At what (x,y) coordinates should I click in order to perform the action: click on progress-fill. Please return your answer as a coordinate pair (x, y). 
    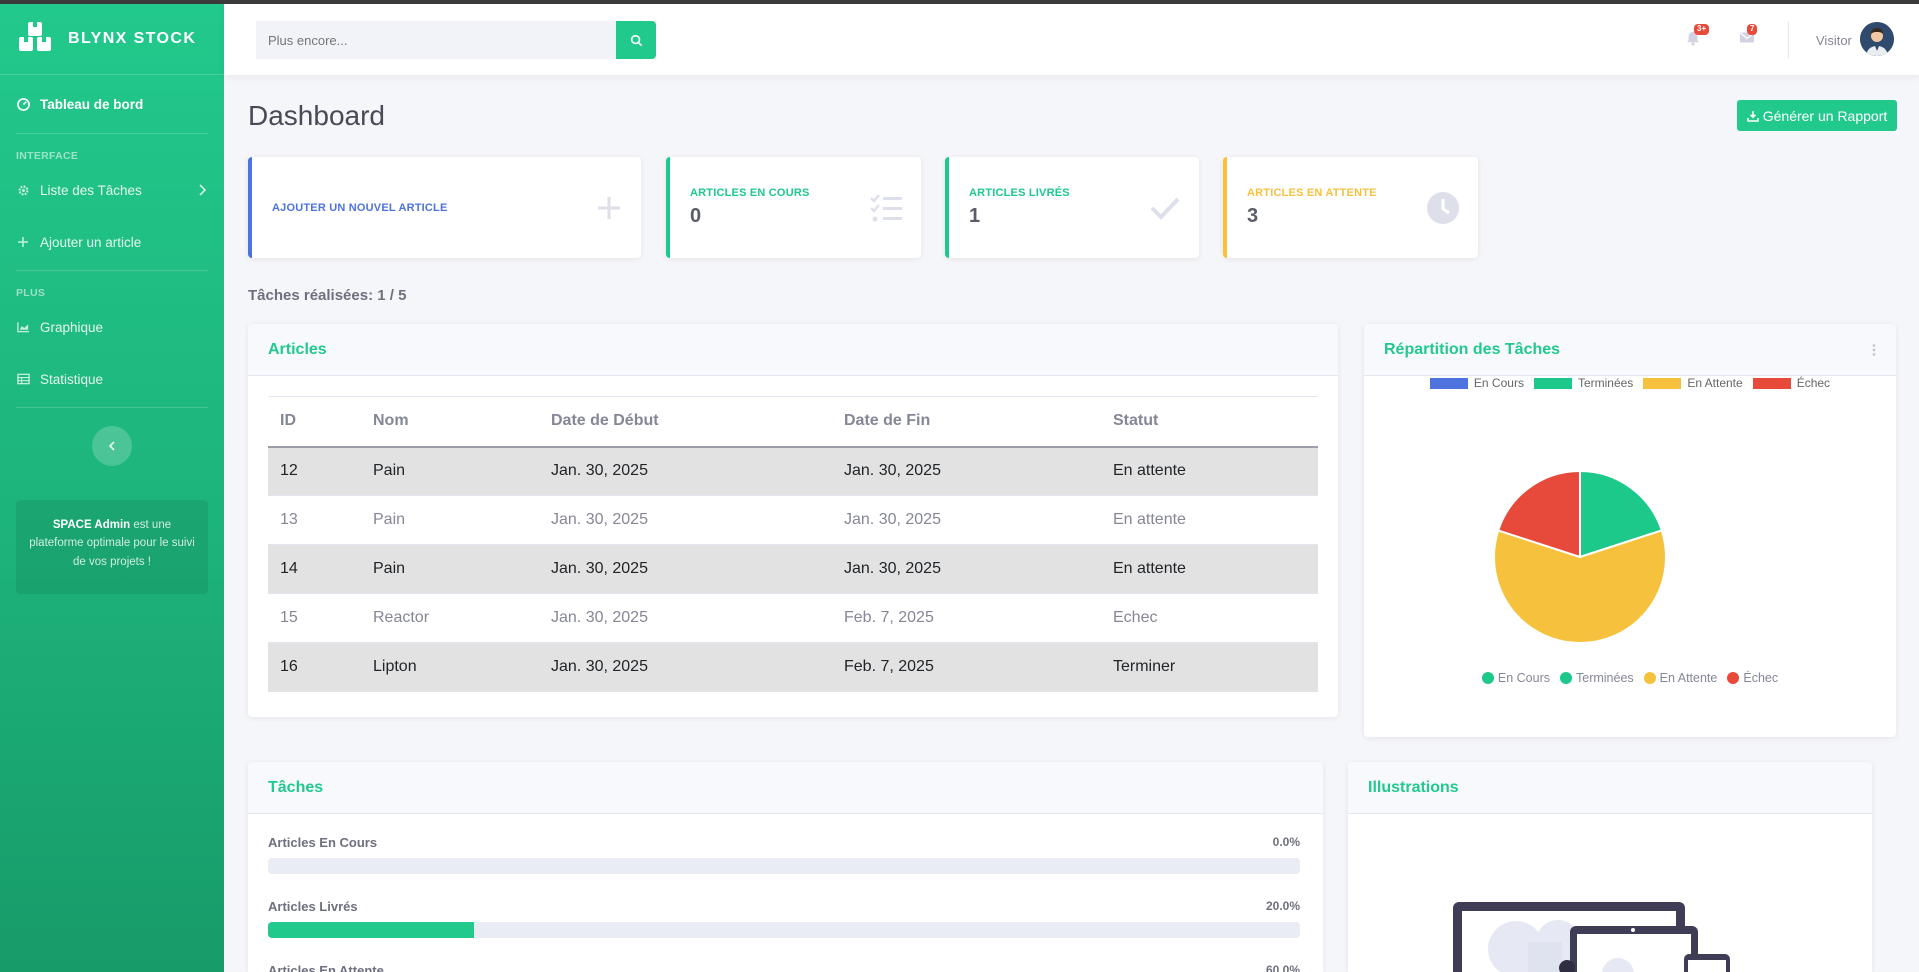
    Looking at the image, I should click on (371, 930).